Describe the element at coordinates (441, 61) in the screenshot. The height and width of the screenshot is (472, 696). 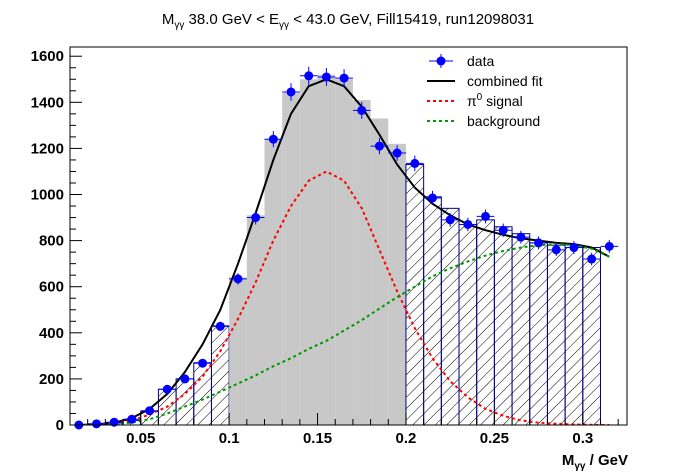
I see `legend-marker` at that location.